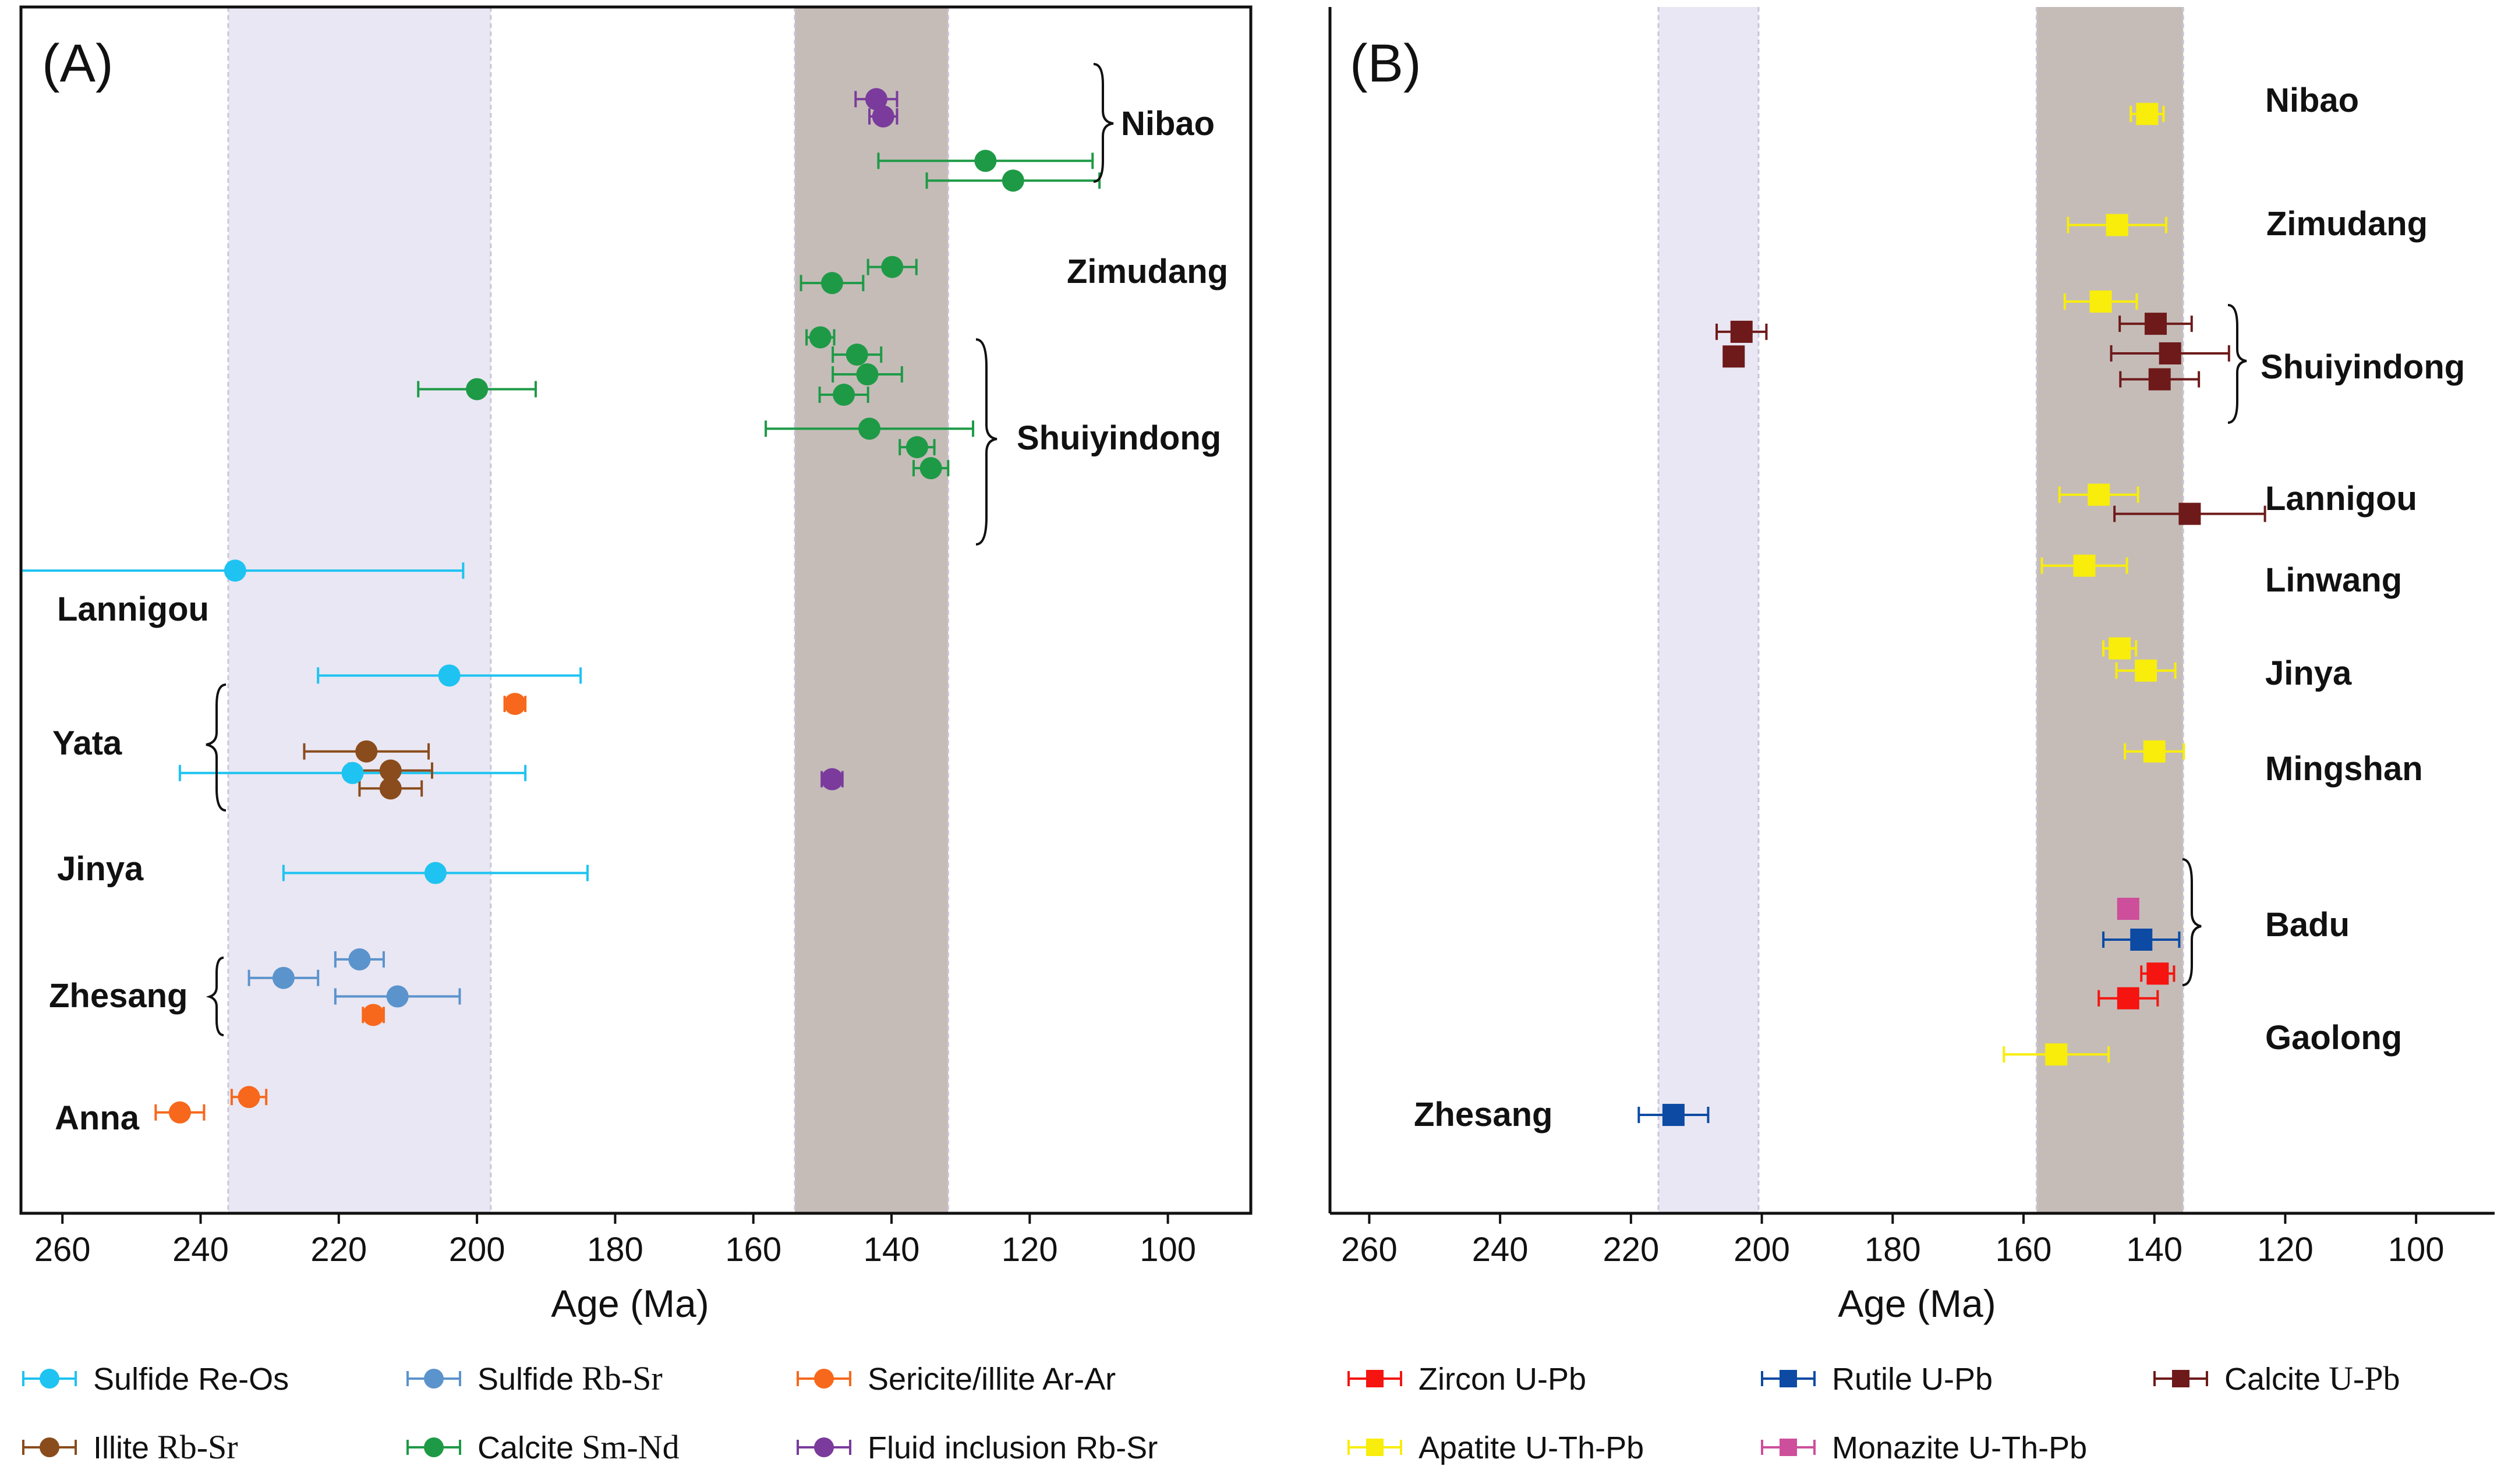  I want to click on site-label-zhesang: Zhesang, so click(118, 996).